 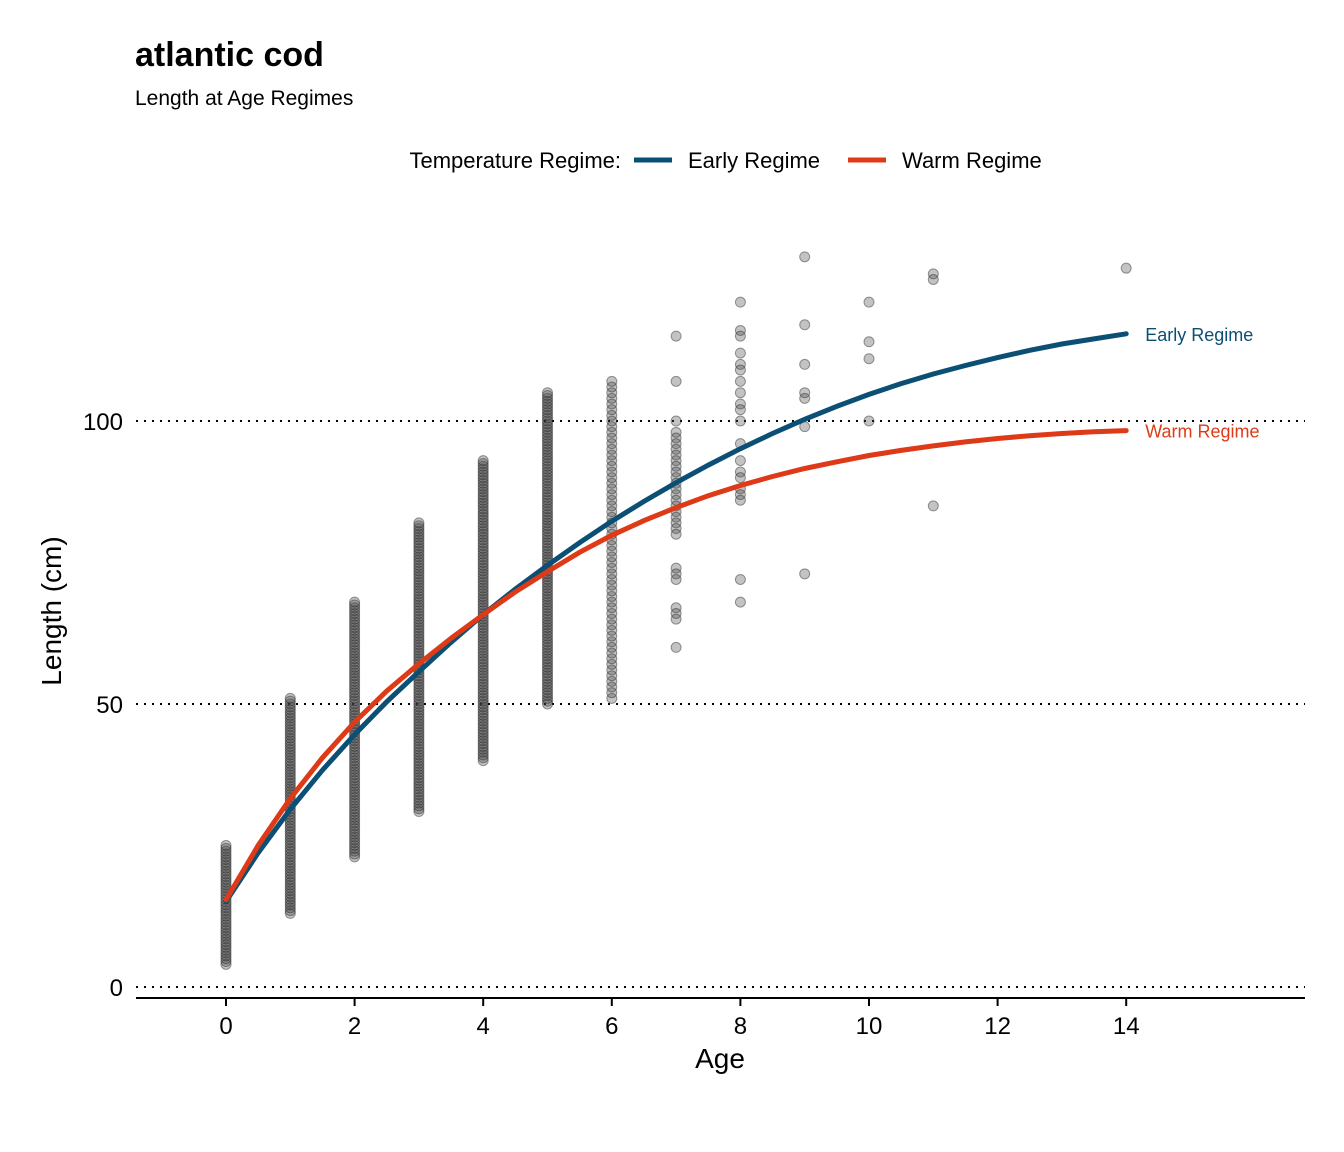 I want to click on end-label-early-regime: Early Regime, so click(x=1199, y=335).